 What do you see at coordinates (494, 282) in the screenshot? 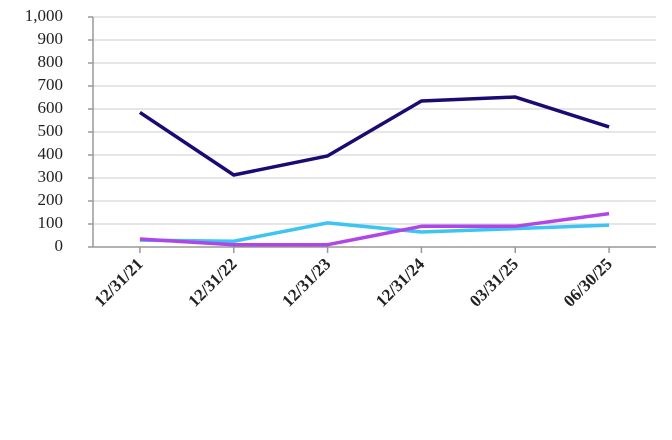
I see `x-tick-label: 03/31/25` at bounding box center [494, 282].